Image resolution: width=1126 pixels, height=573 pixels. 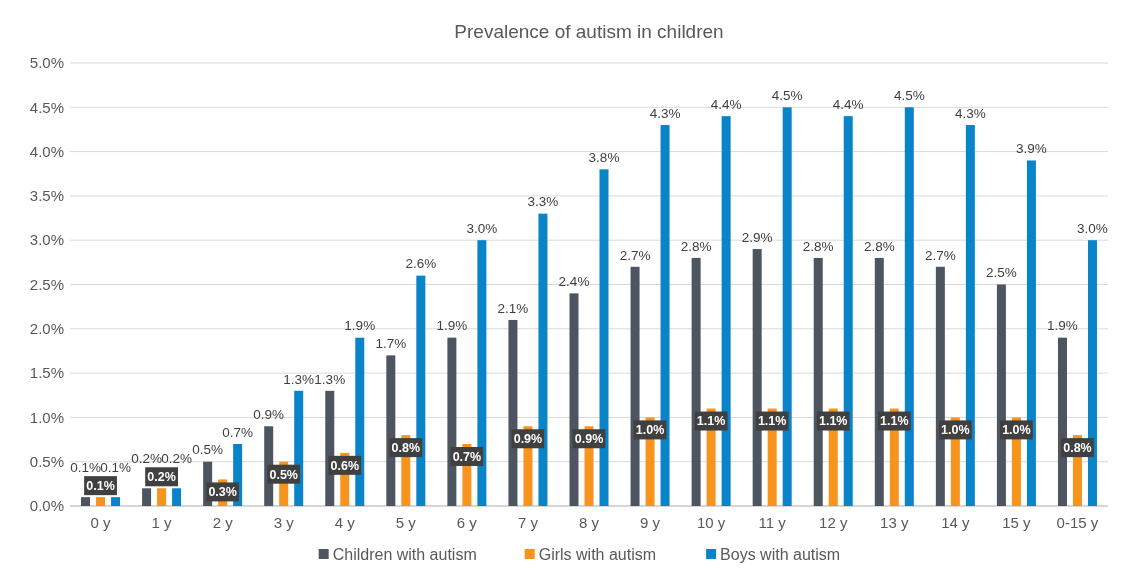 I want to click on y-tick-label: 2.5%, so click(x=46, y=284).